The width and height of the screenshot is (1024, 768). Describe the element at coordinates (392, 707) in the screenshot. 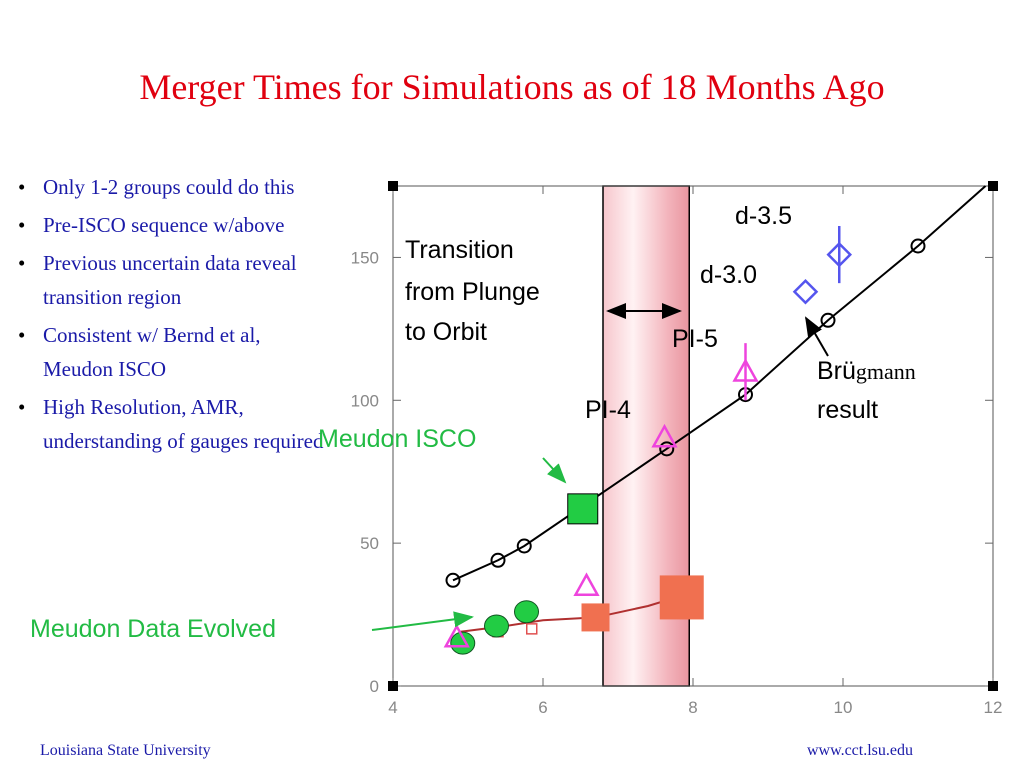

I see `x-tick-label: 4` at that location.